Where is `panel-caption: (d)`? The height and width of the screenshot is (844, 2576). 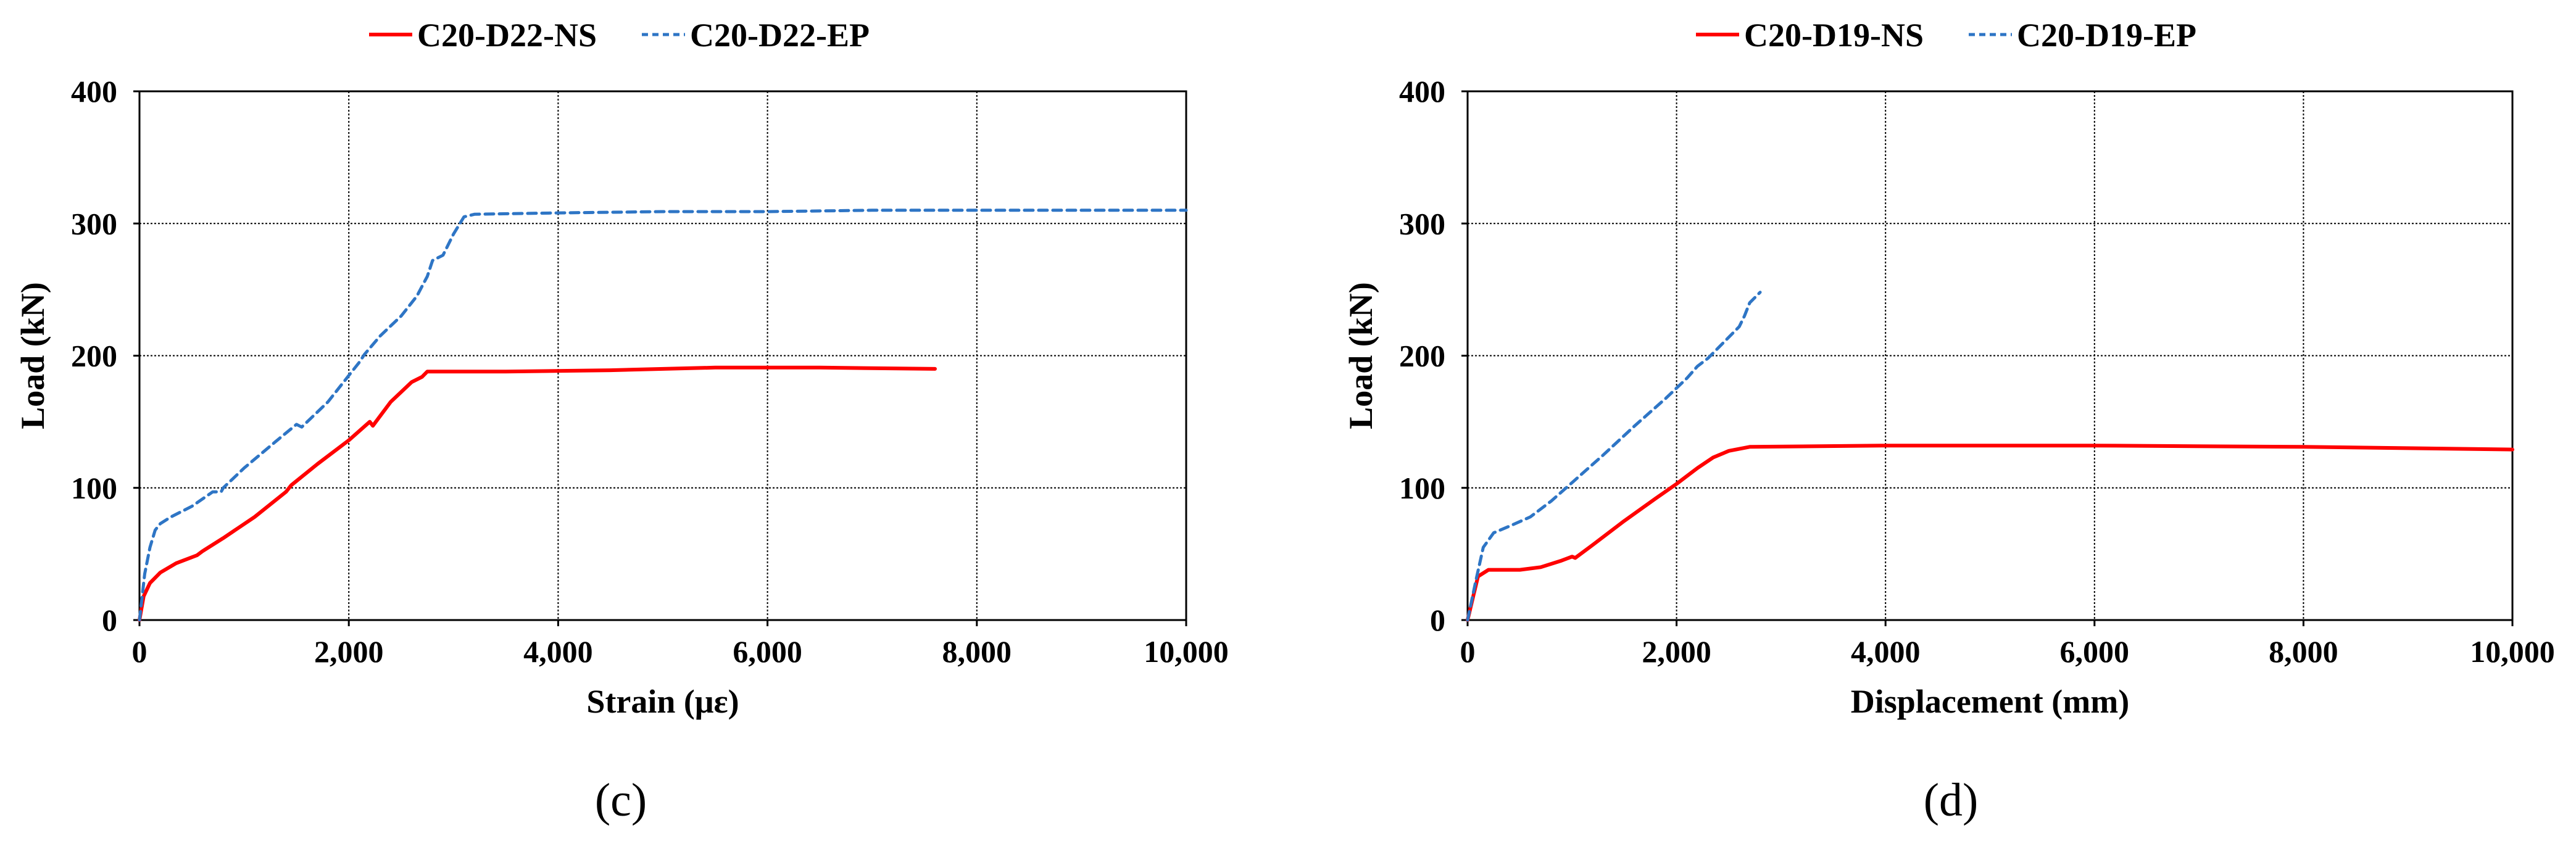
panel-caption: (d) is located at coordinates (1951, 800).